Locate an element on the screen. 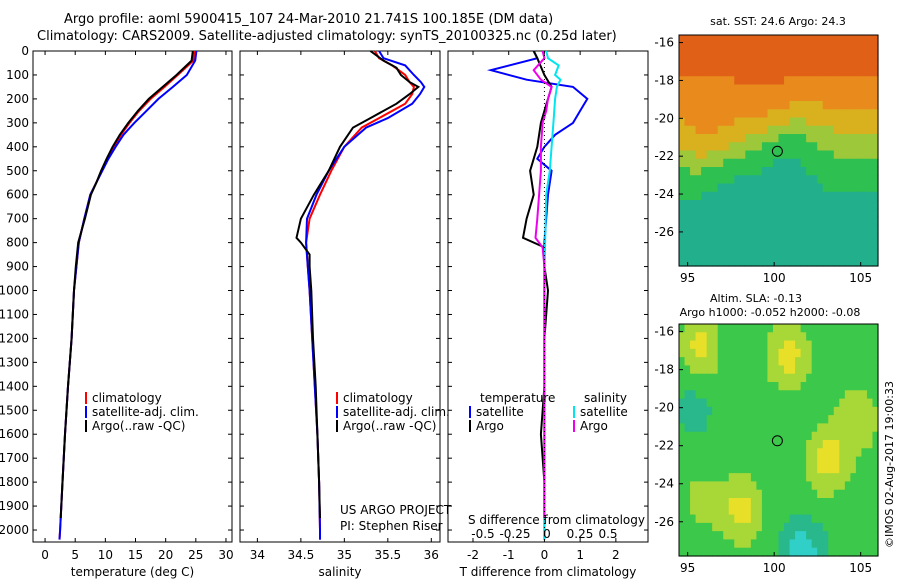 Image resolution: width=900 pixels, height=580 pixels. sla-xtick-label: 100 is located at coordinates (774, 568).